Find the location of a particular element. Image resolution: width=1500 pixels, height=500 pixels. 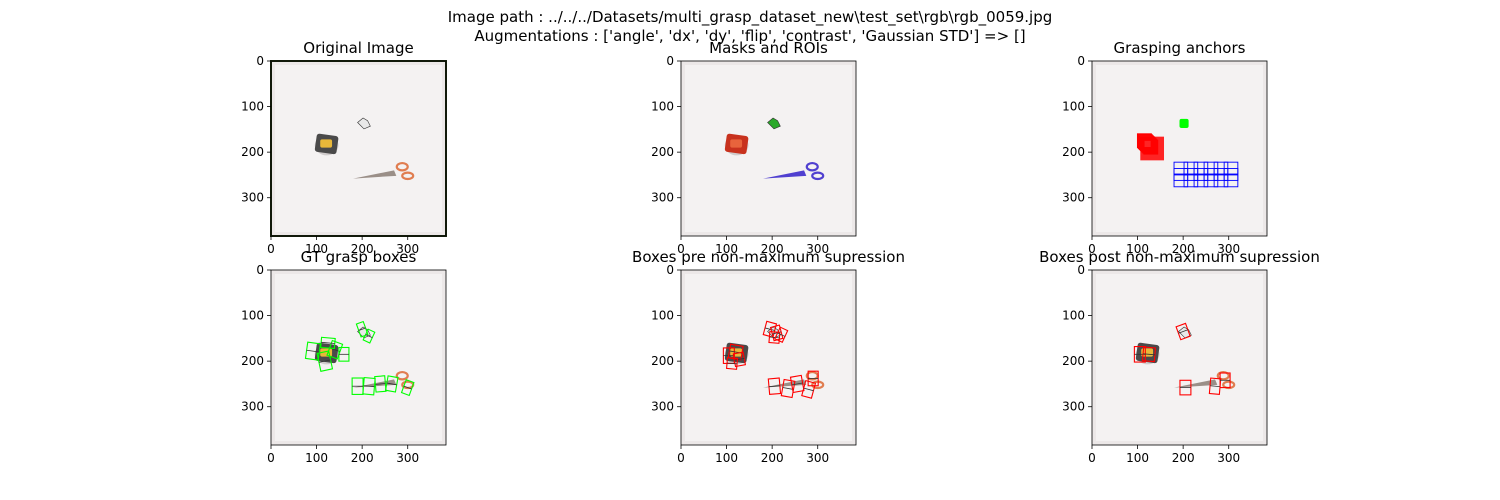

grasp-boxes is located at coordinates (770, 359).